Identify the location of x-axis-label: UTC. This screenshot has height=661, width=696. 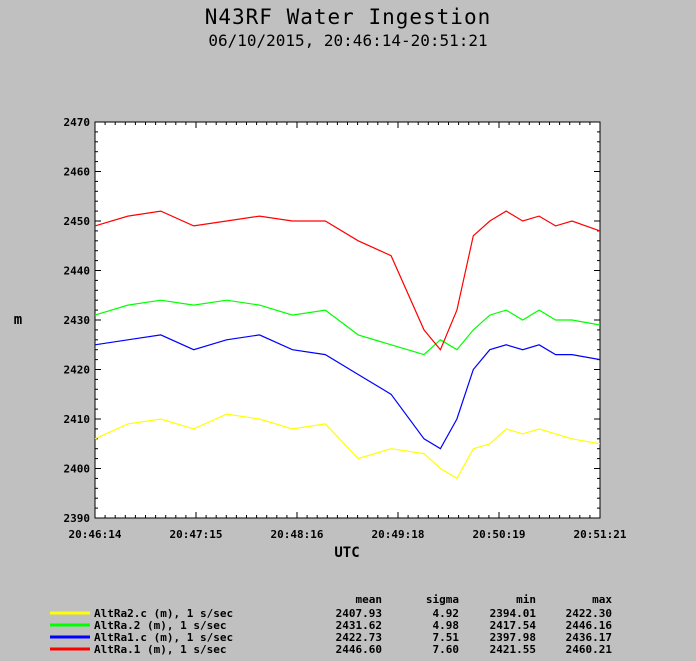
(346, 553).